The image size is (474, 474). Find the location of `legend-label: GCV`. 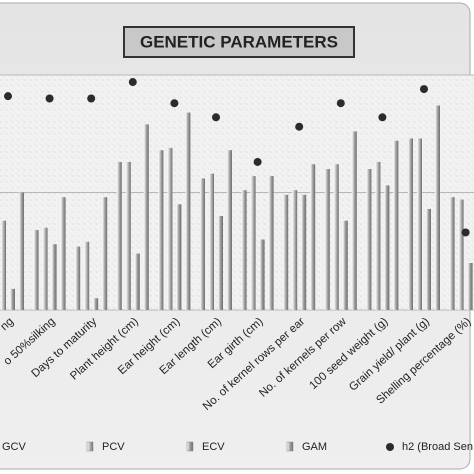

legend-label: GCV is located at coordinates (14, 447).